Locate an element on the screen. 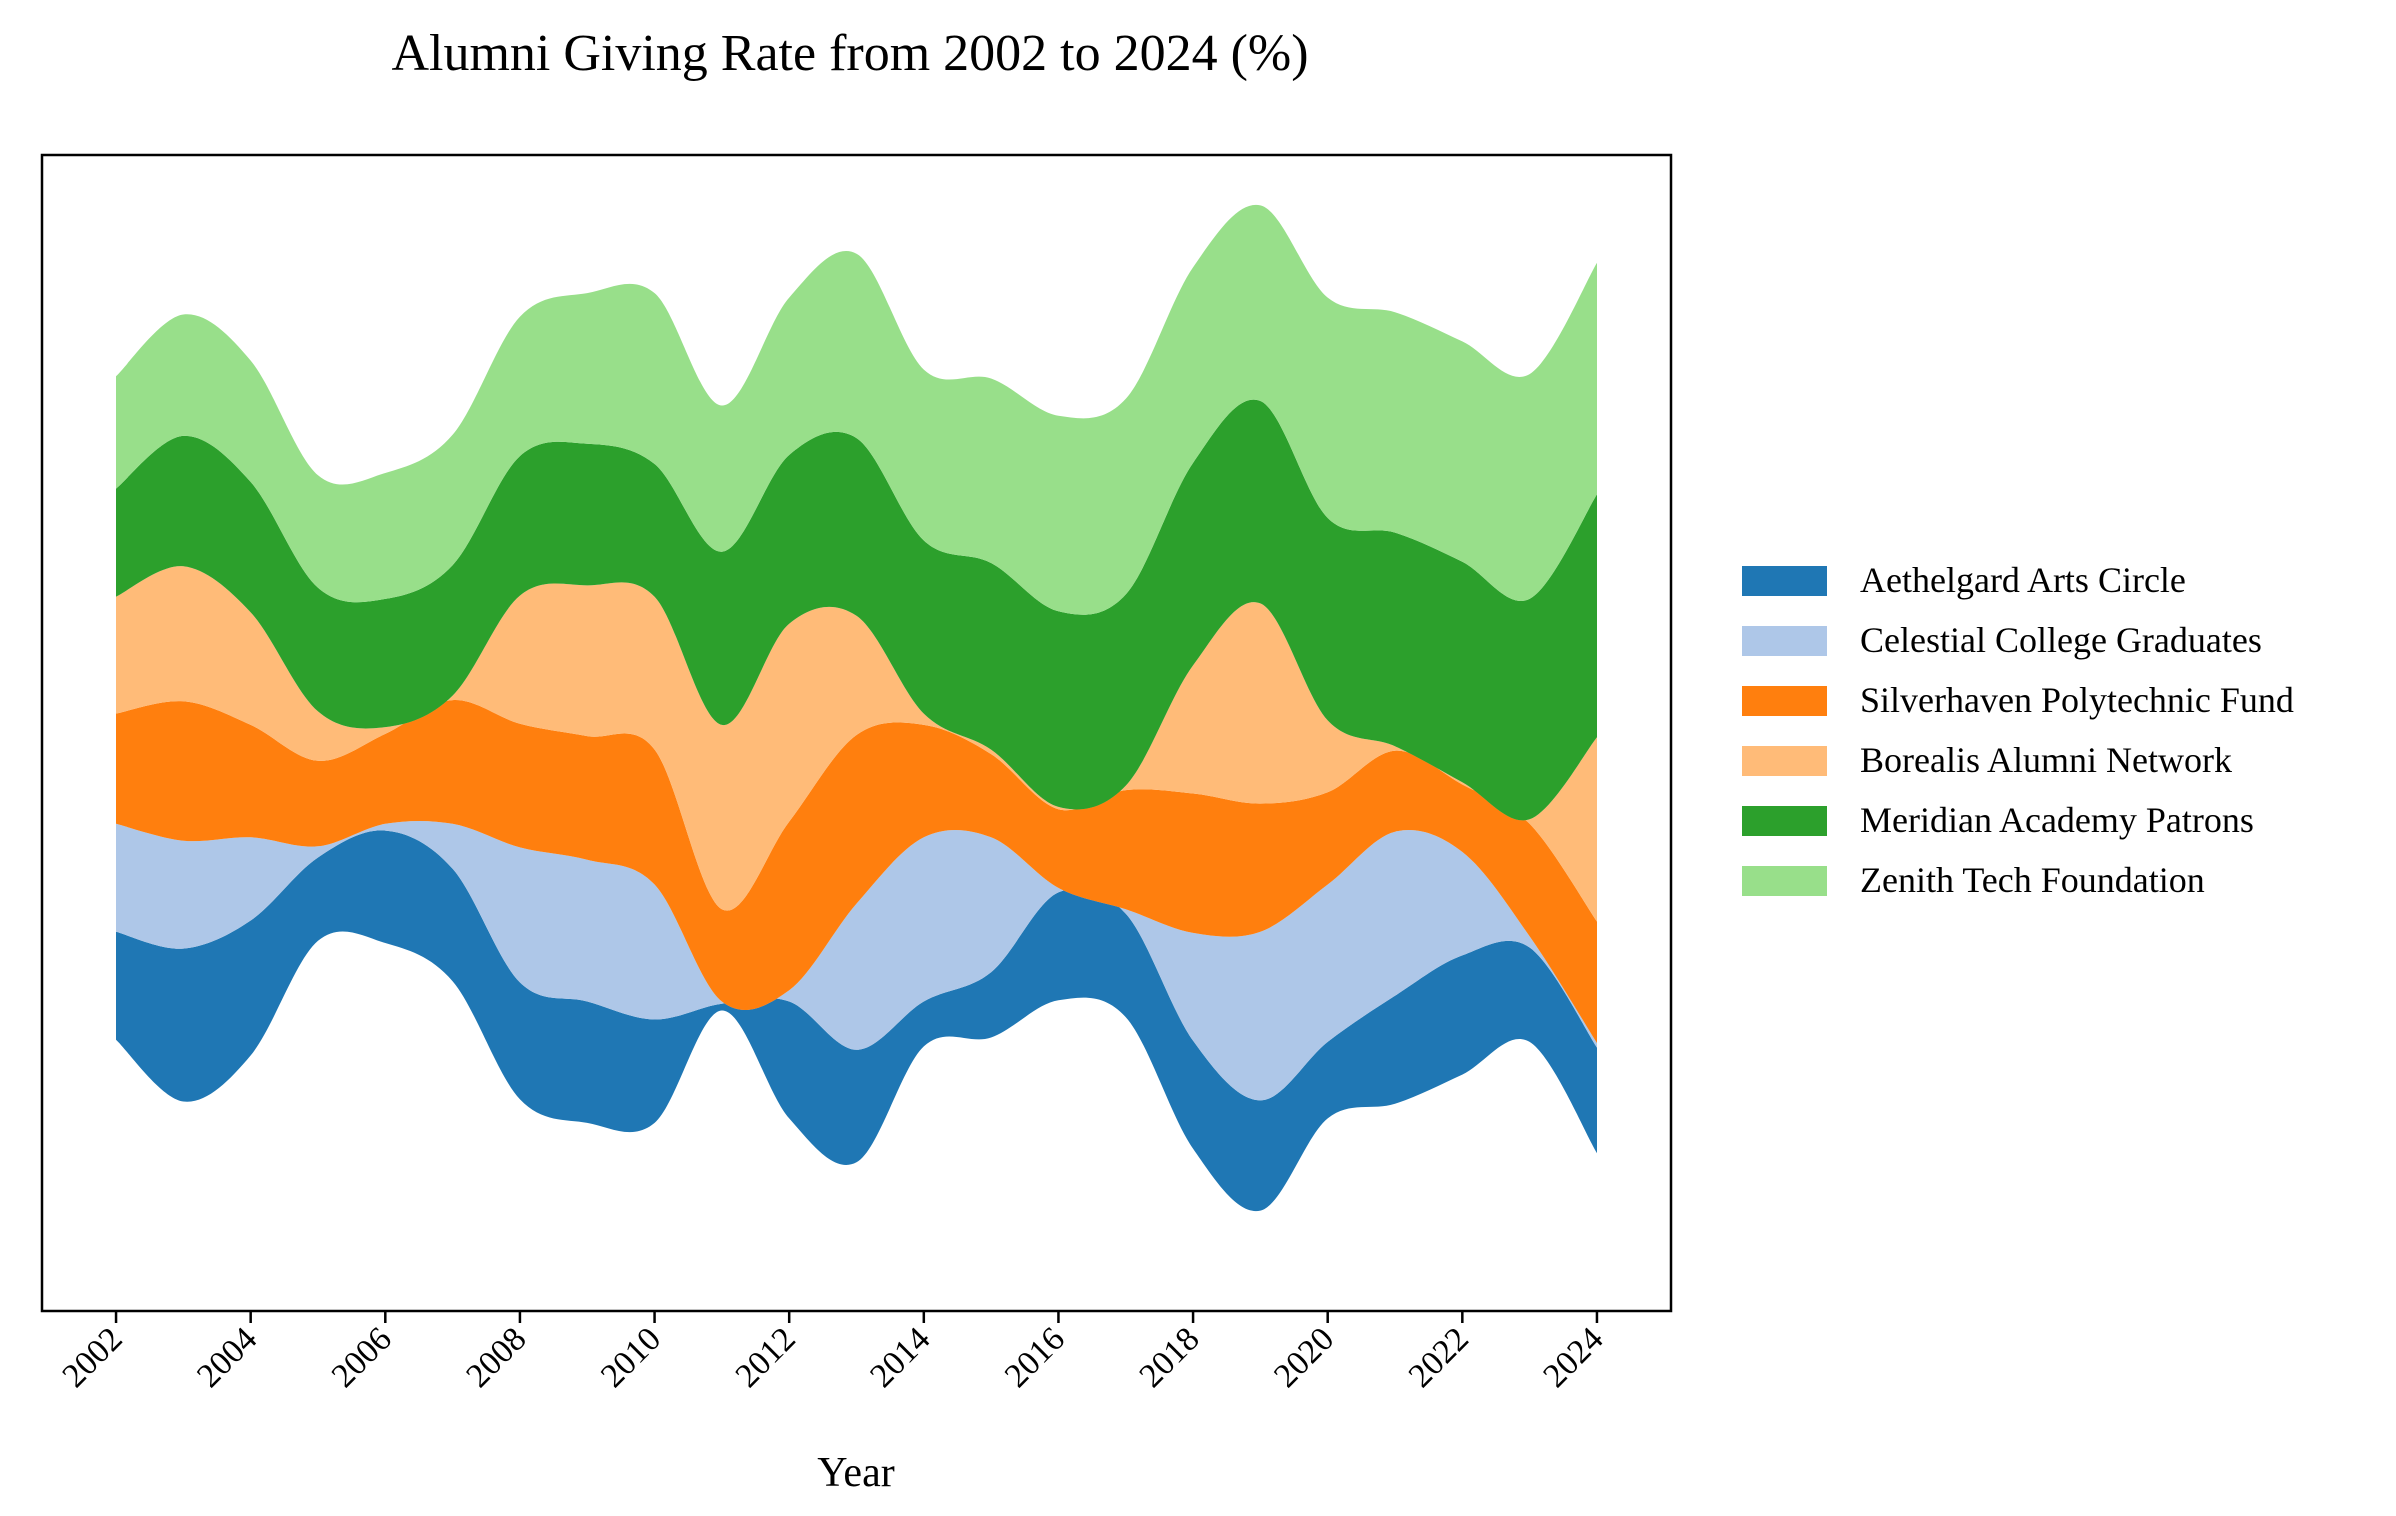  x-tick-label: 2014 is located at coordinates (900, 1357).